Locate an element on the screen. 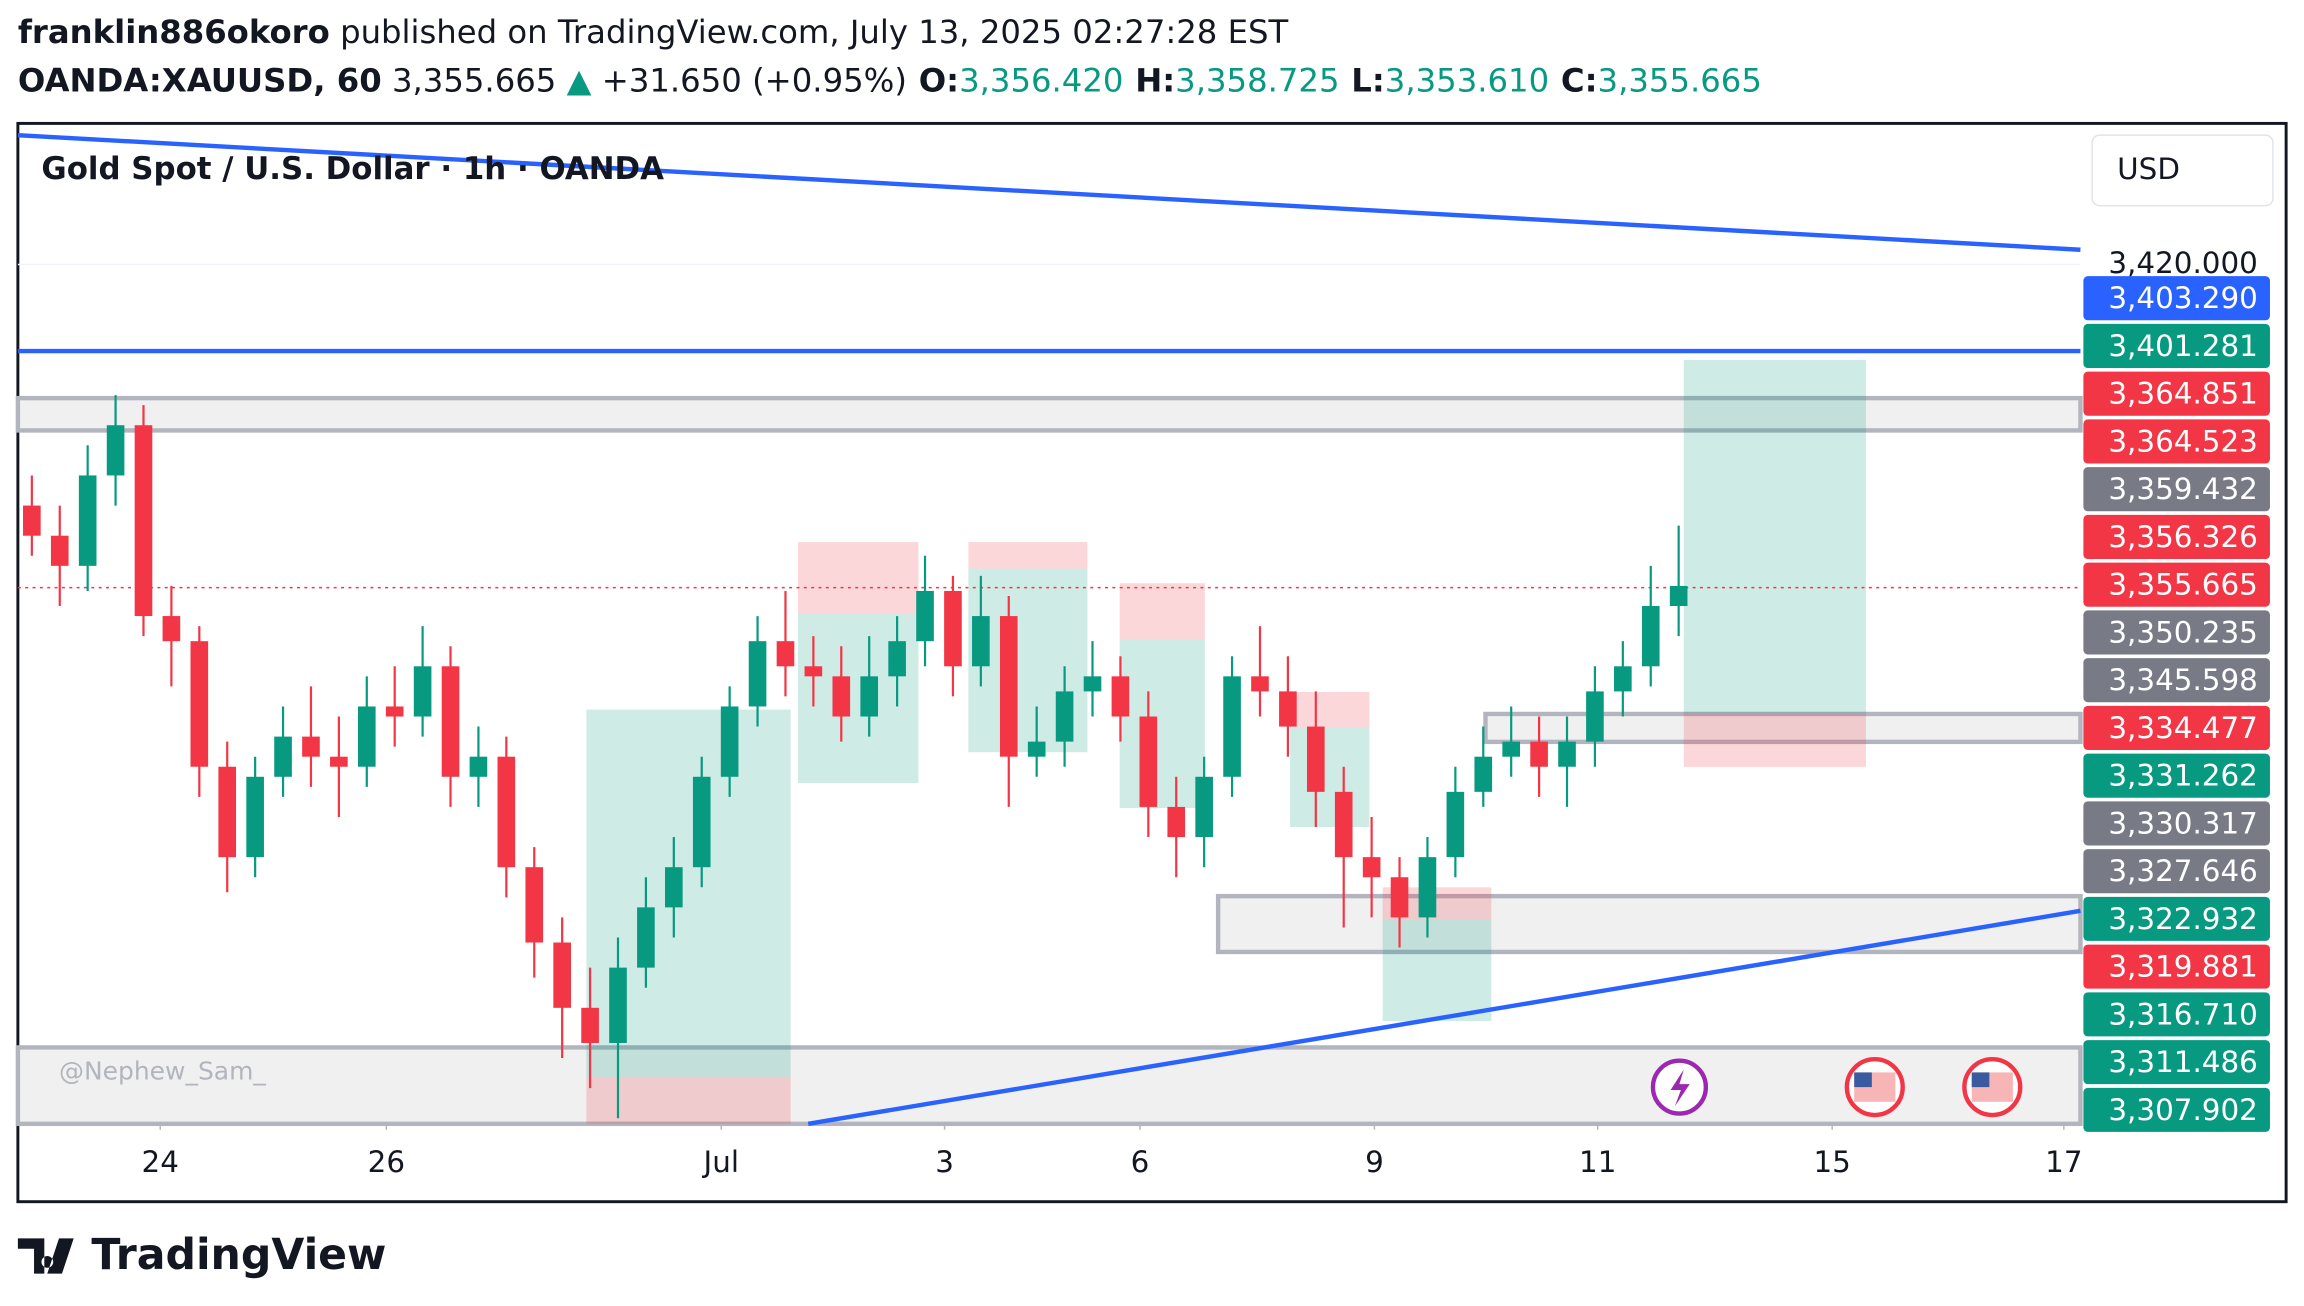  event-icons is located at coordinates (1836, 1087).